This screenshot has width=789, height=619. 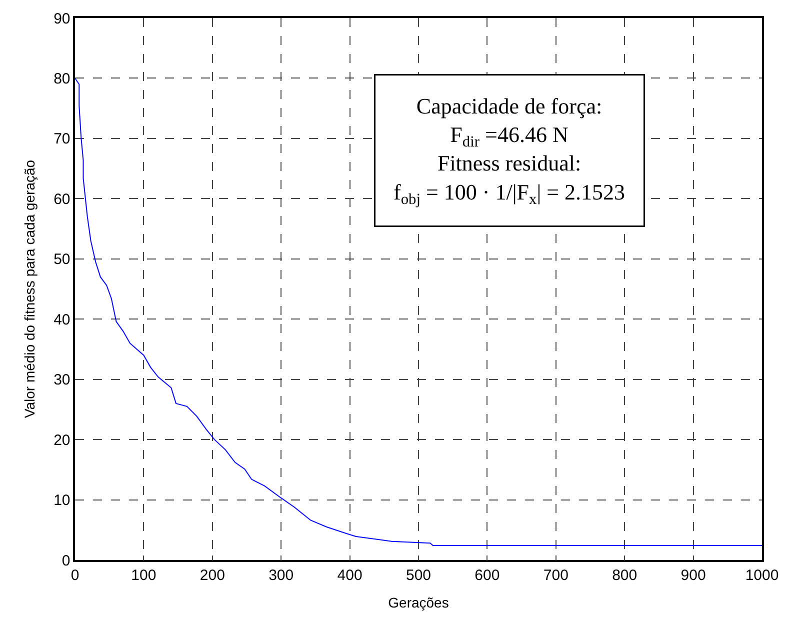 What do you see at coordinates (30, 289) in the screenshot?
I see `y-axis-title: Valor médio do fitness para cada geração` at bounding box center [30, 289].